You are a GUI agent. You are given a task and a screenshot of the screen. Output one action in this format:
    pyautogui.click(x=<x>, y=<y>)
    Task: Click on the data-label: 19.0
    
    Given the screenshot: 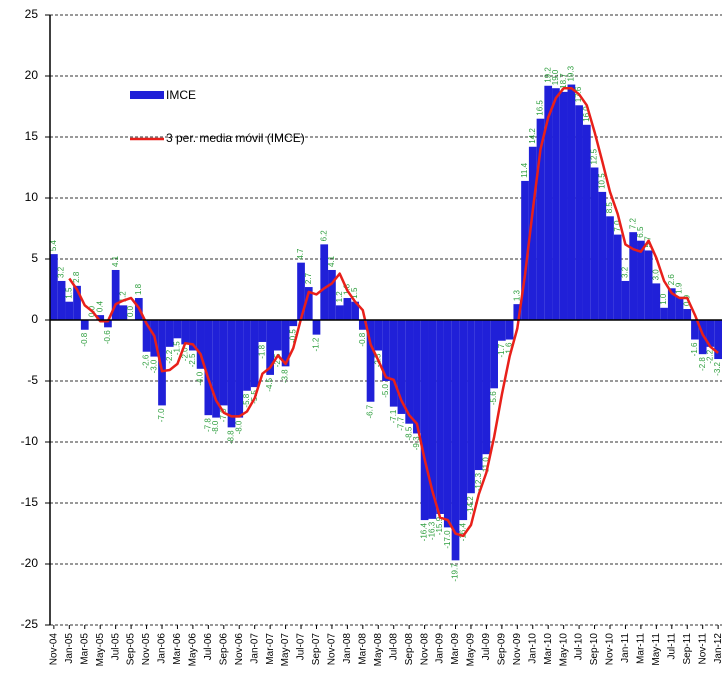 What is the action you would take?
    pyautogui.click(x=555, y=77)
    